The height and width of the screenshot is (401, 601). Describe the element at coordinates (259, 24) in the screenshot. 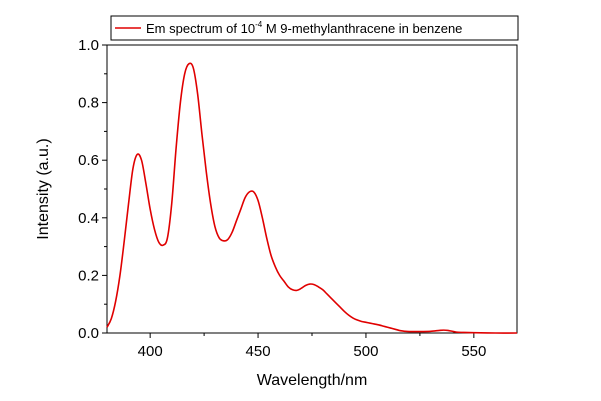

I see `legend-superscript: -4` at that location.